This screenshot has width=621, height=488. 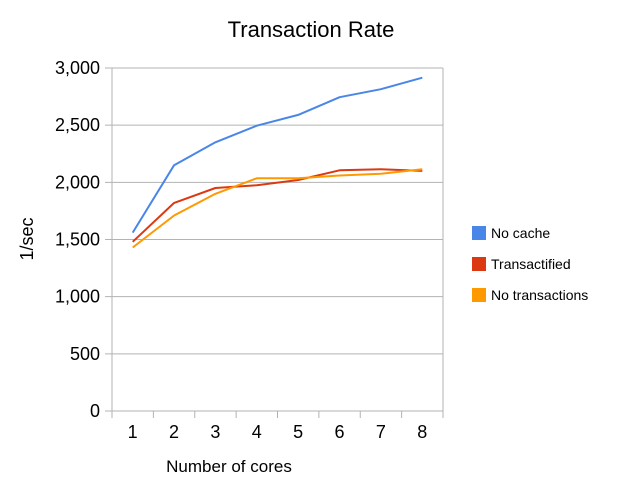 I want to click on x-tick-label: 6, so click(x=340, y=432).